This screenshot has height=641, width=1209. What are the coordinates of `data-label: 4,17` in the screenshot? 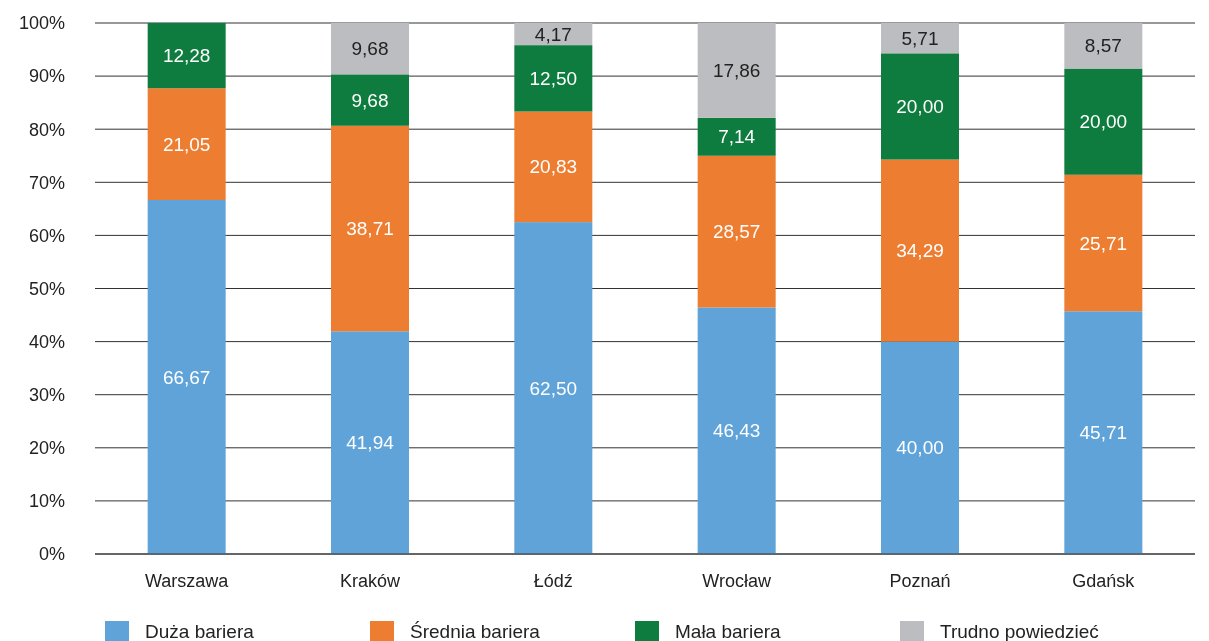 It's located at (553, 34).